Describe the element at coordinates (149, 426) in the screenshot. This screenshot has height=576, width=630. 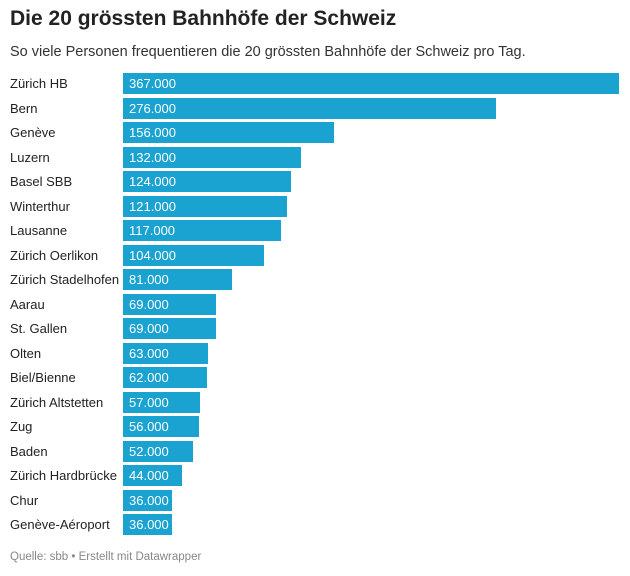
I see `value-label: 56.000` at that location.